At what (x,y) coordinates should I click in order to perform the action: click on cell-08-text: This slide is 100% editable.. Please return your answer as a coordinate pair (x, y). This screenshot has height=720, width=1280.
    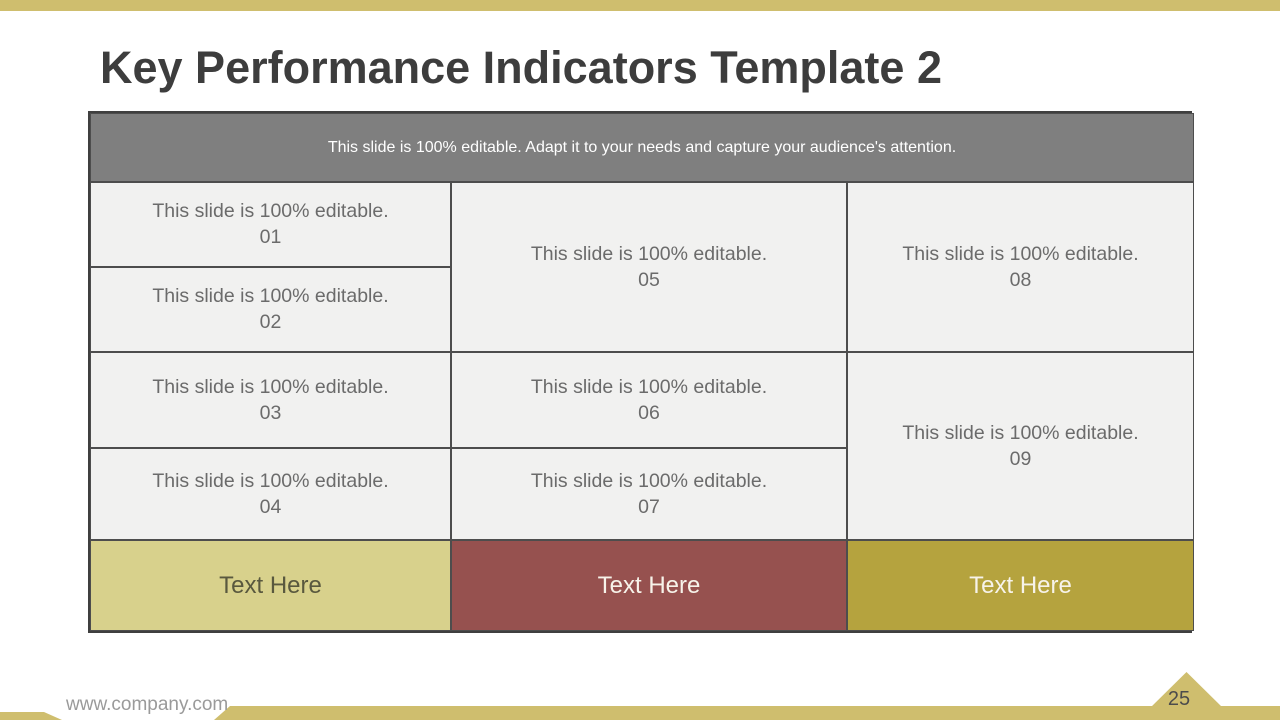
    Looking at the image, I should click on (1020, 253).